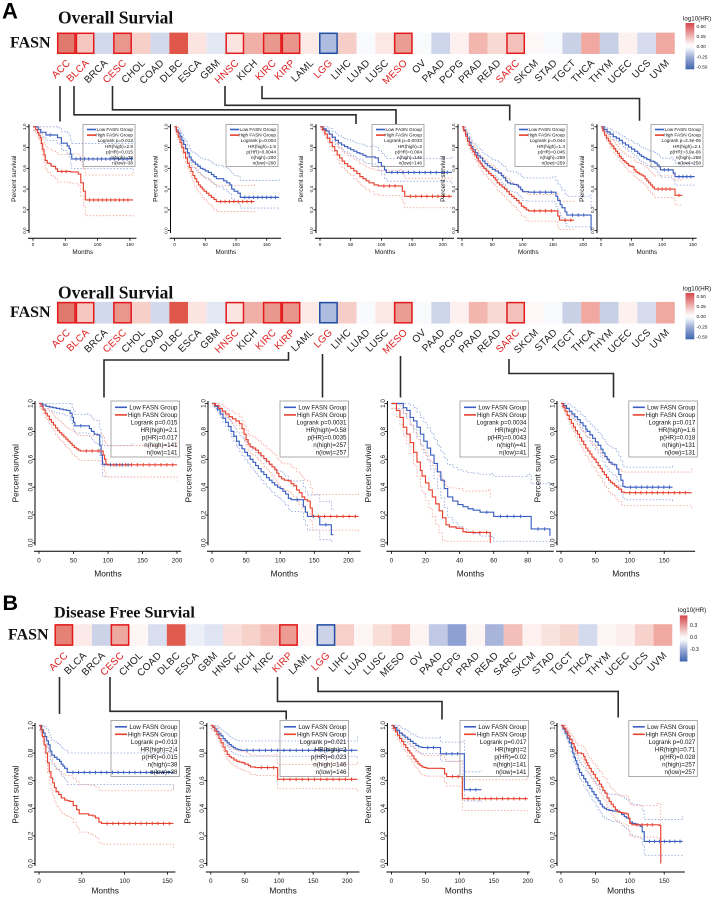 The width and height of the screenshot is (713, 900). What do you see at coordinates (697, 289) in the screenshot?
I see `svg-text: log10(HR)` at bounding box center [697, 289].